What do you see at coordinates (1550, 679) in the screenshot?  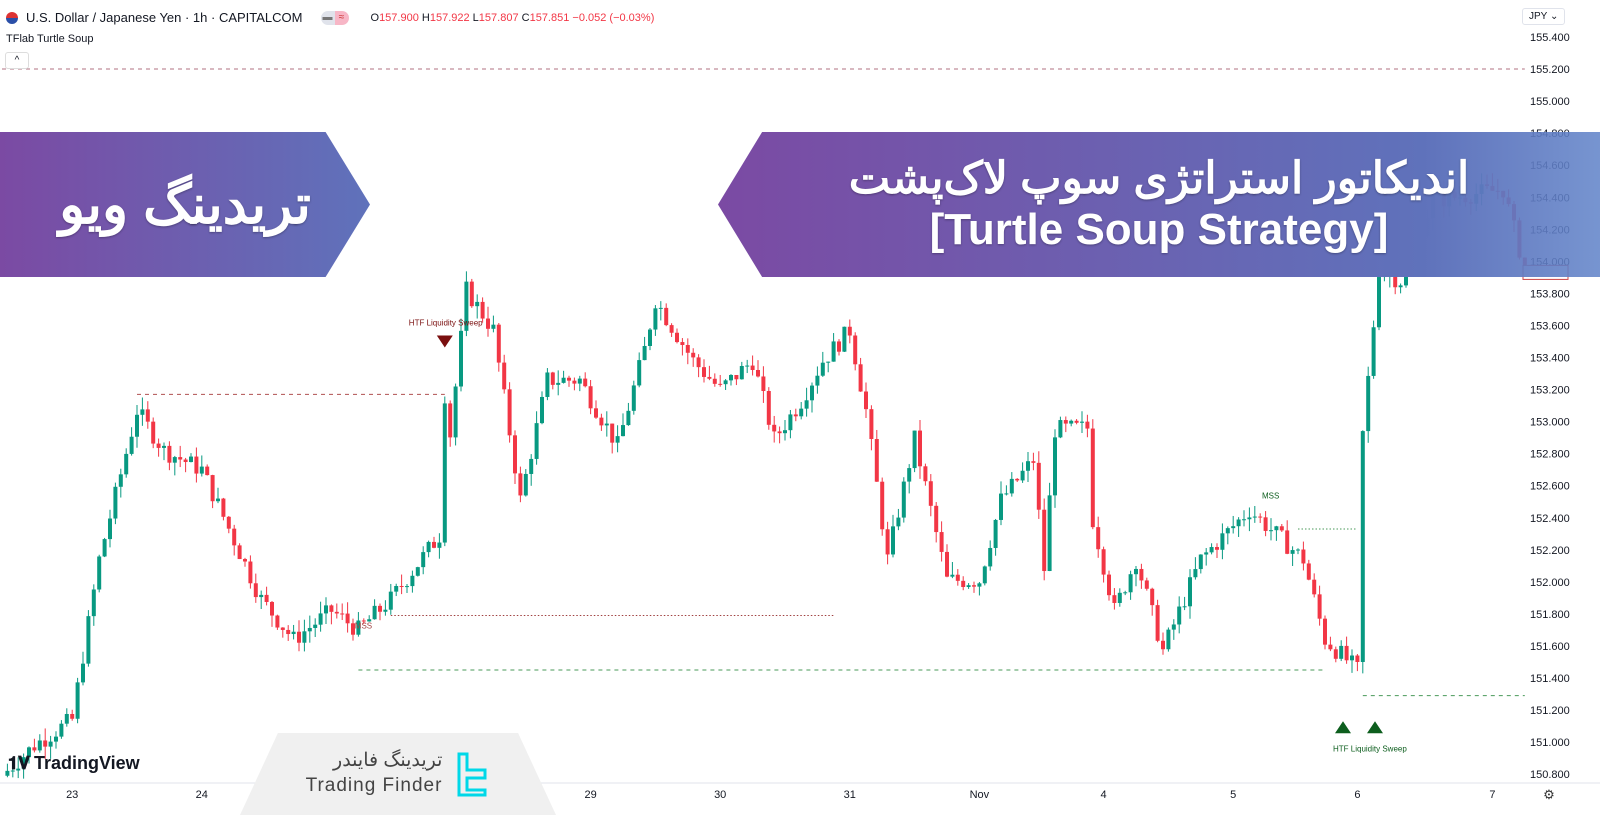 I see `price-tick: 151.400` at bounding box center [1550, 679].